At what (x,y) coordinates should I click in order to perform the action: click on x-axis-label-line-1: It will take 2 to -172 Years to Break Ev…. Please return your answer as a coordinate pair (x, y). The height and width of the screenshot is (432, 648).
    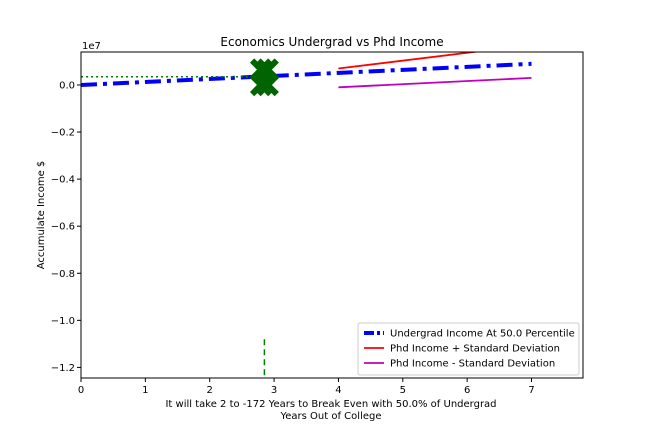
    Looking at the image, I should click on (330, 404).